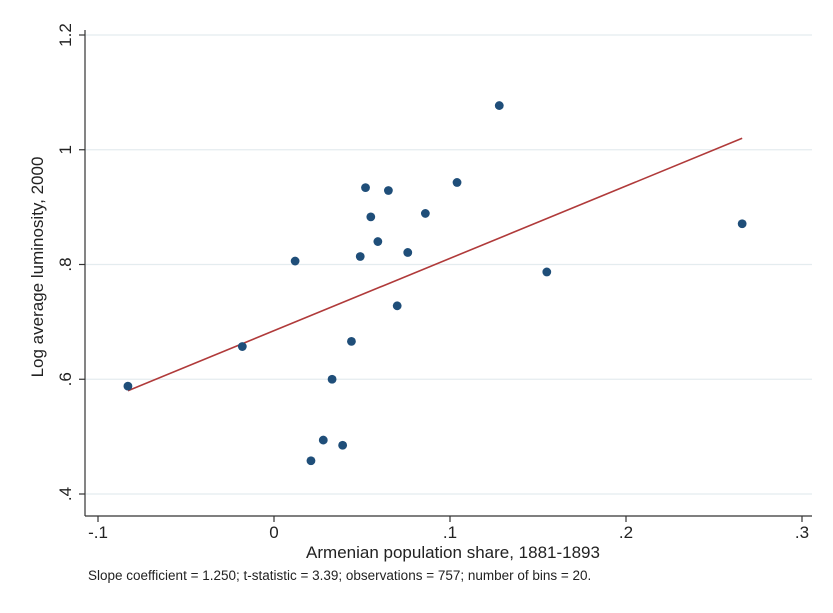  What do you see at coordinates (626, 532) in the screenshot?
I see `x-tick-label: .2` at bounding box center [626, 532].